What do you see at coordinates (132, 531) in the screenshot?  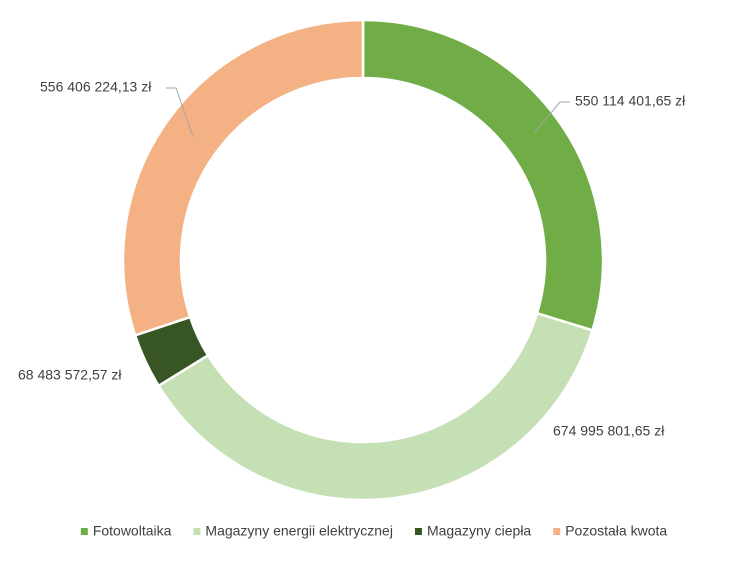 I see `legend-label: Fotowoltaika` at bounding box center [132, 531].